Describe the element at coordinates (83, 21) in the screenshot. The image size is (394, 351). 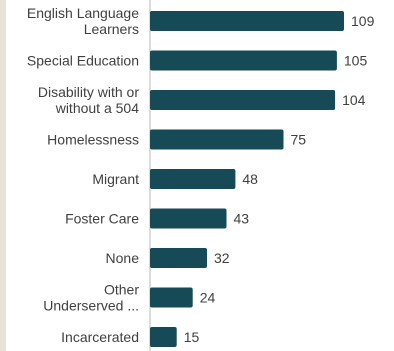
I see `category-label-0: English Language Learners` at that location.